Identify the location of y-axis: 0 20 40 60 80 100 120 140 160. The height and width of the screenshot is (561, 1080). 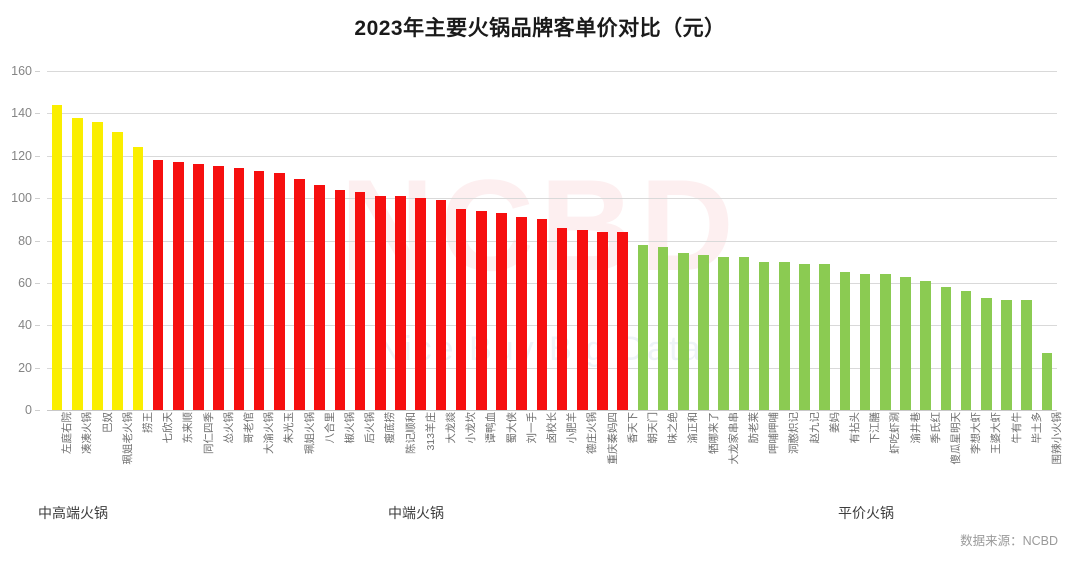
(20, 240).